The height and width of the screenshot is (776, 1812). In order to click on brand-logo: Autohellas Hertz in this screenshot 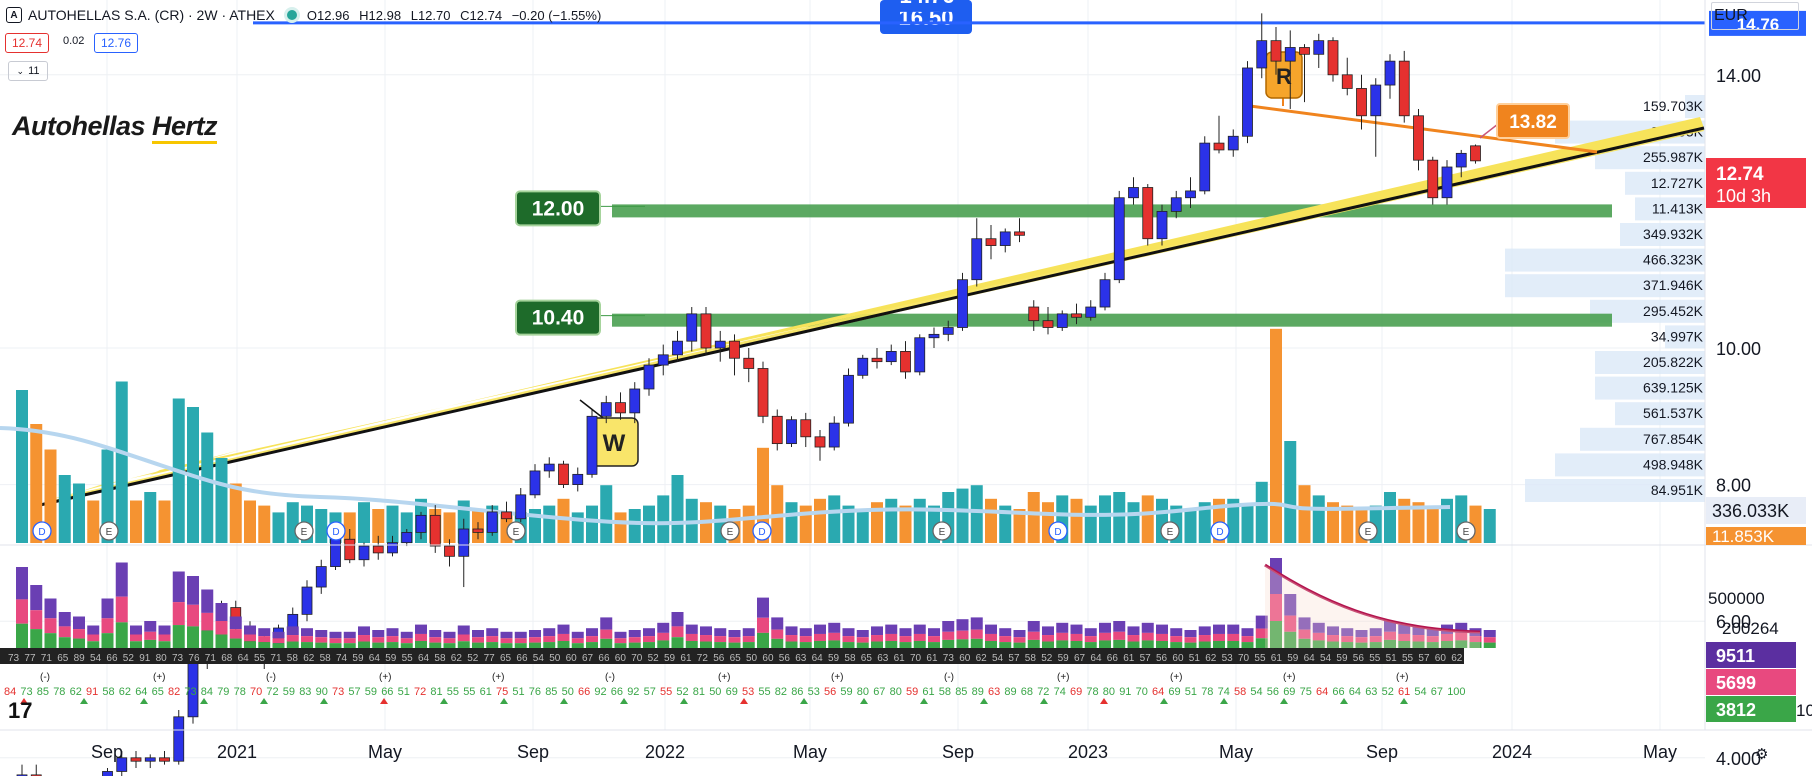, I will do `click(115, 127)`.